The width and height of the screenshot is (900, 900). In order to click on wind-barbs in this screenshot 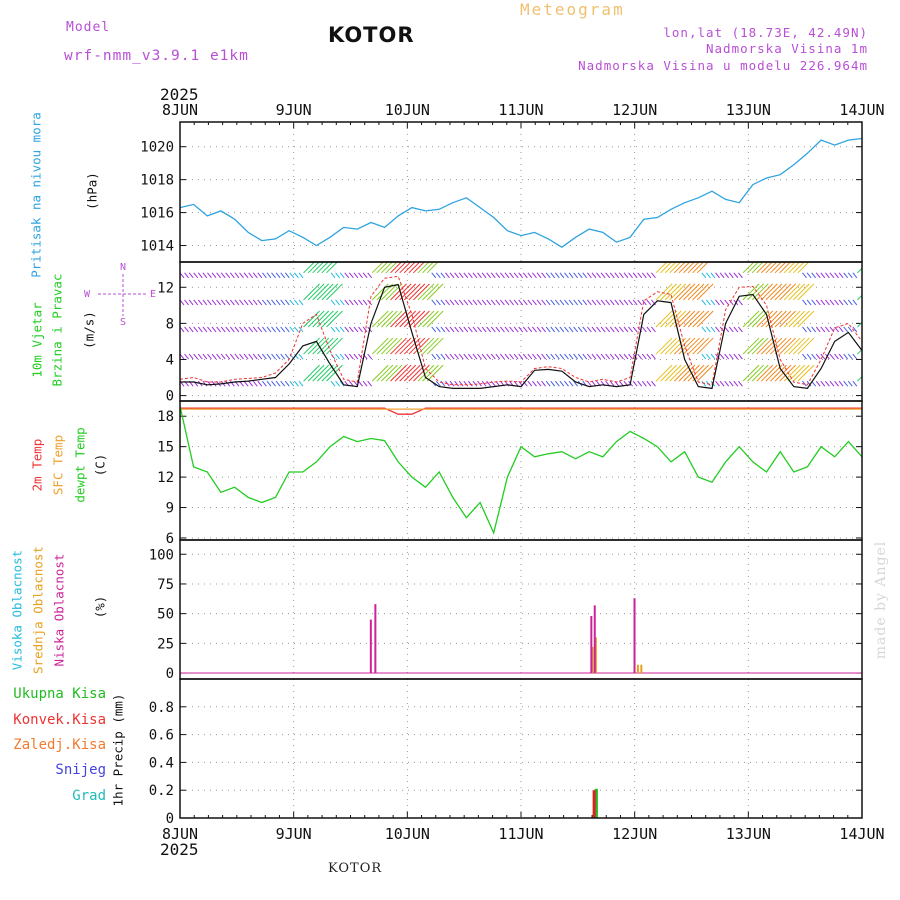, I will do `click(521, 324)`.